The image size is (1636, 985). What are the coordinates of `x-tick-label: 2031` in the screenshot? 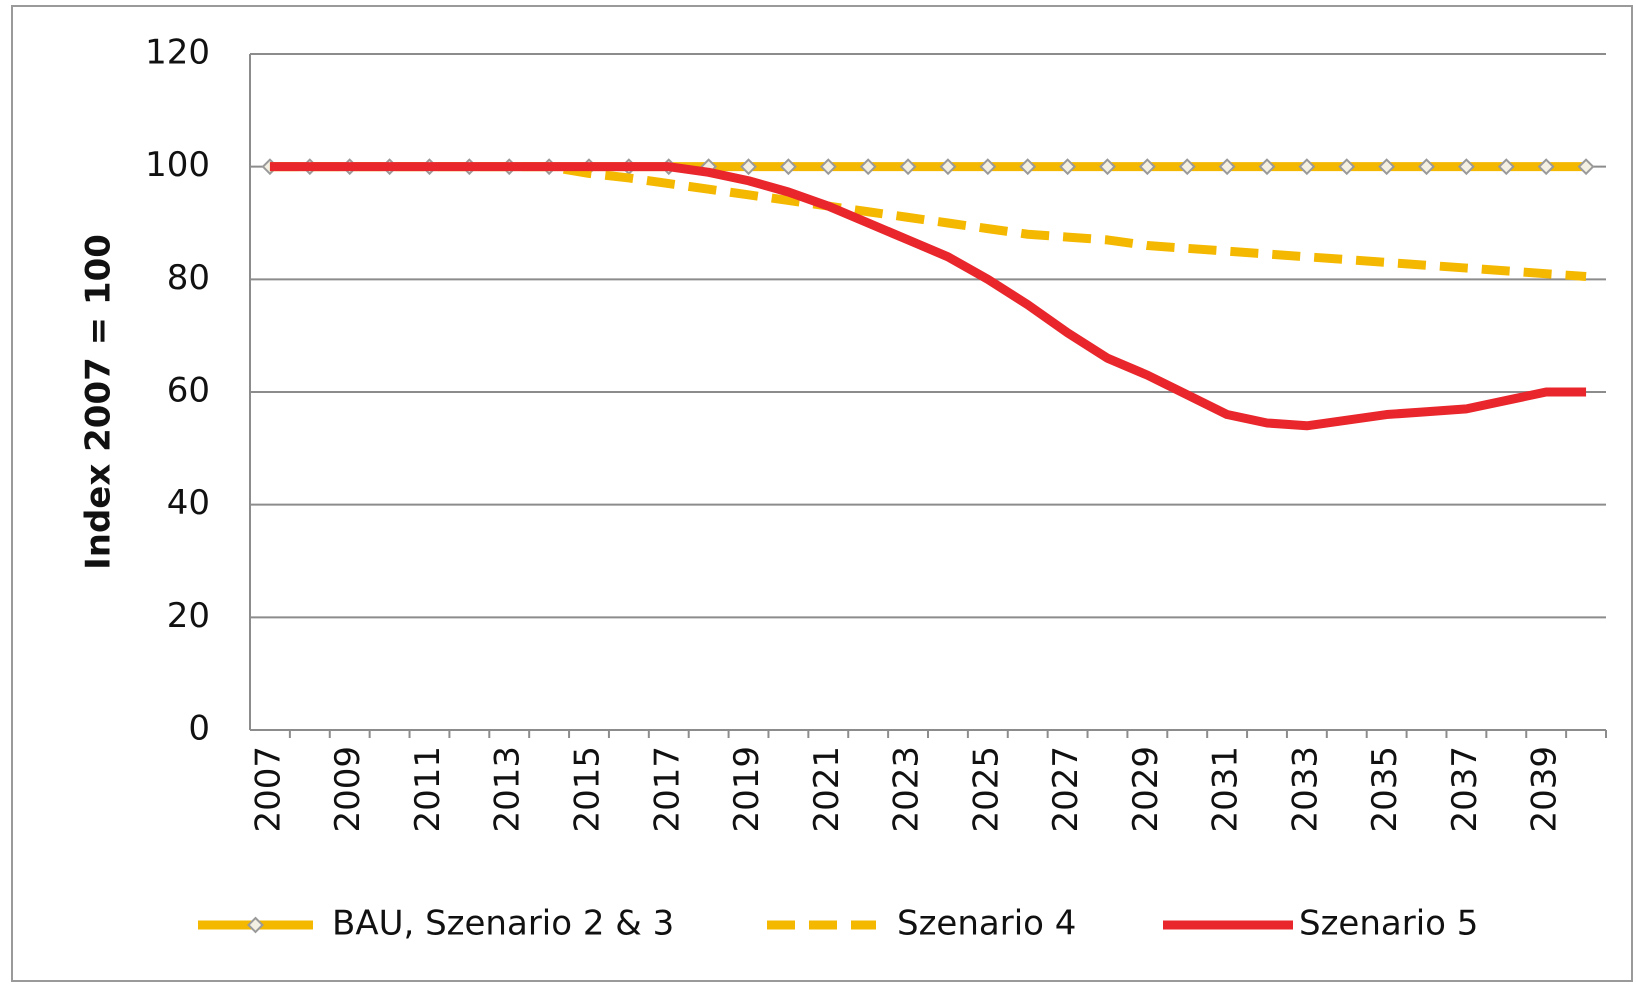 It's located at (1226, 789).